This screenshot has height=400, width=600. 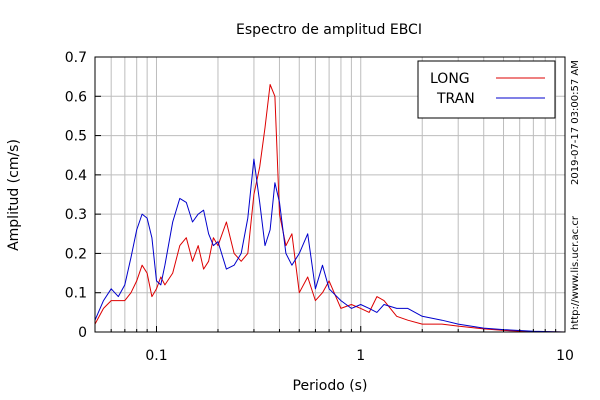 What do you see at coordinates (76, 215) in the screenshot?
I see `y-tick-label: 0.3` at bounding box center [76, 215].